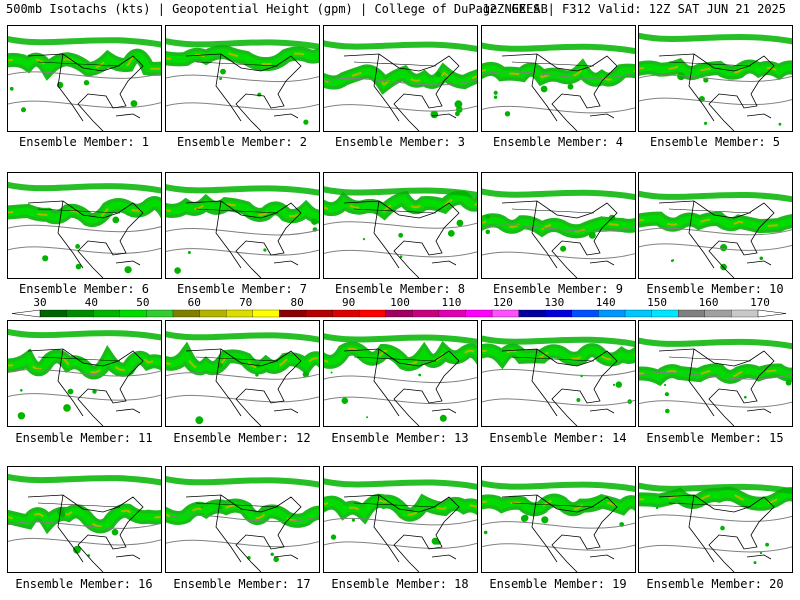  I want to click on colorbar-tick-label: 130, so click(554, 302).